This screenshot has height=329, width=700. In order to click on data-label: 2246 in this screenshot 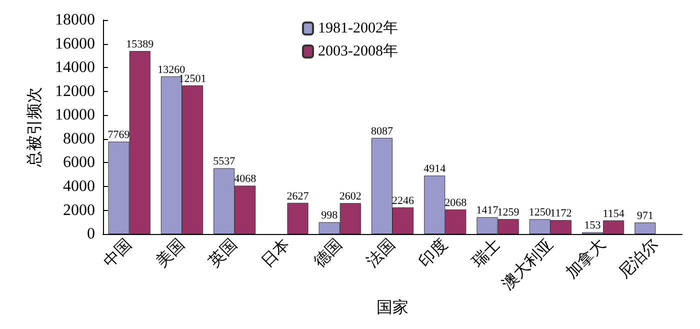, I will do `click(403, 200)`.